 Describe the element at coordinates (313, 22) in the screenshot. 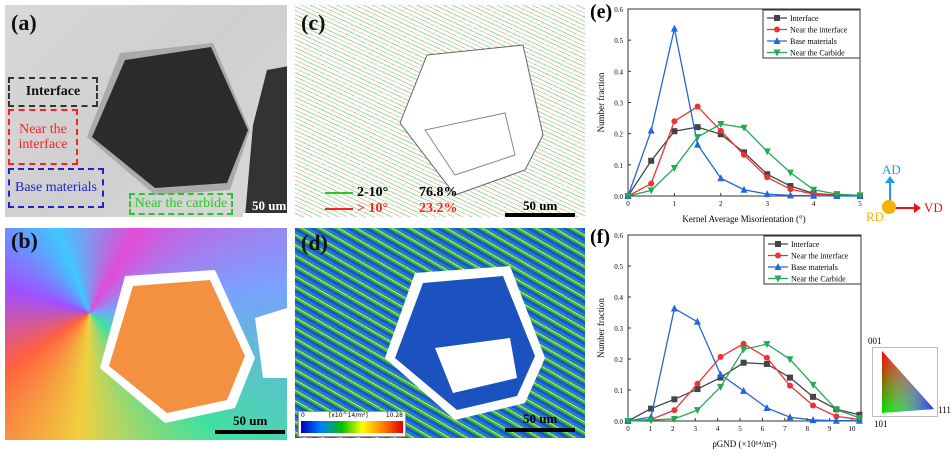

I see `panel-label-c: (c)` at that location.